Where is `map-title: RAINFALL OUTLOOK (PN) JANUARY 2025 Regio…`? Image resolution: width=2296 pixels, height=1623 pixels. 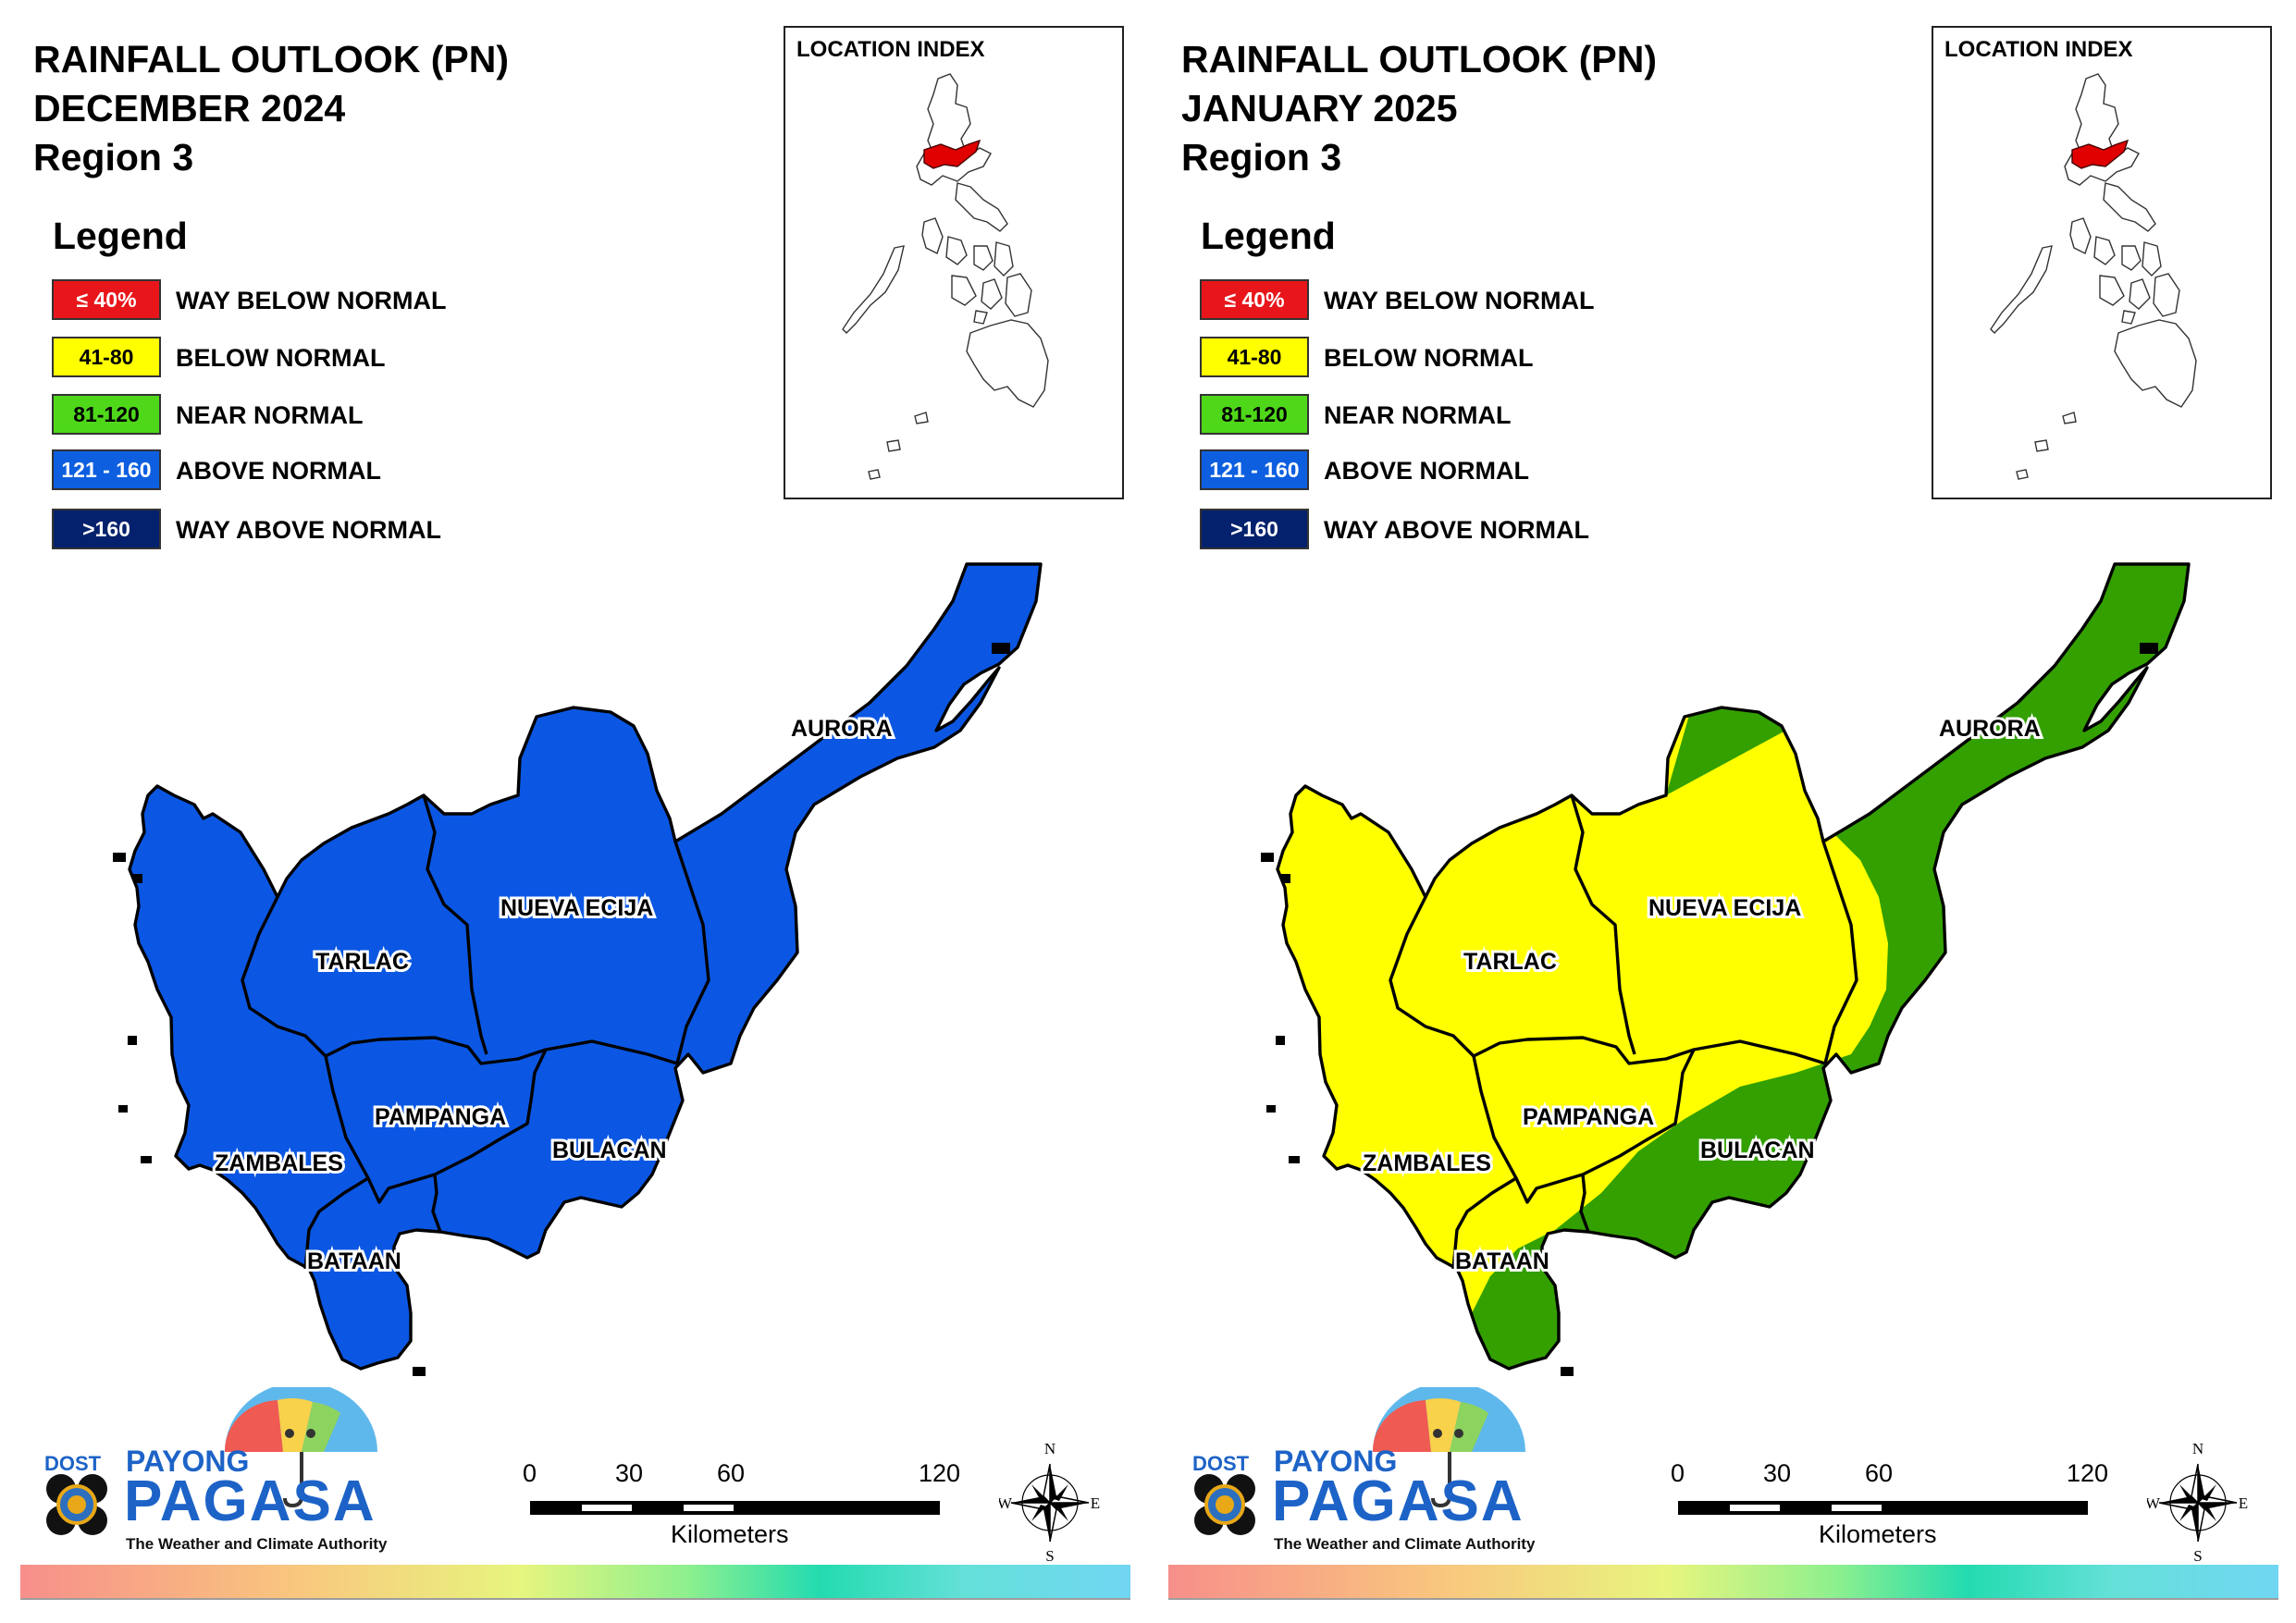
map-title: RAINFALL OUTLOOK (PN) JANUARY 2025 Regio… is located at coordinates (1419, 108).